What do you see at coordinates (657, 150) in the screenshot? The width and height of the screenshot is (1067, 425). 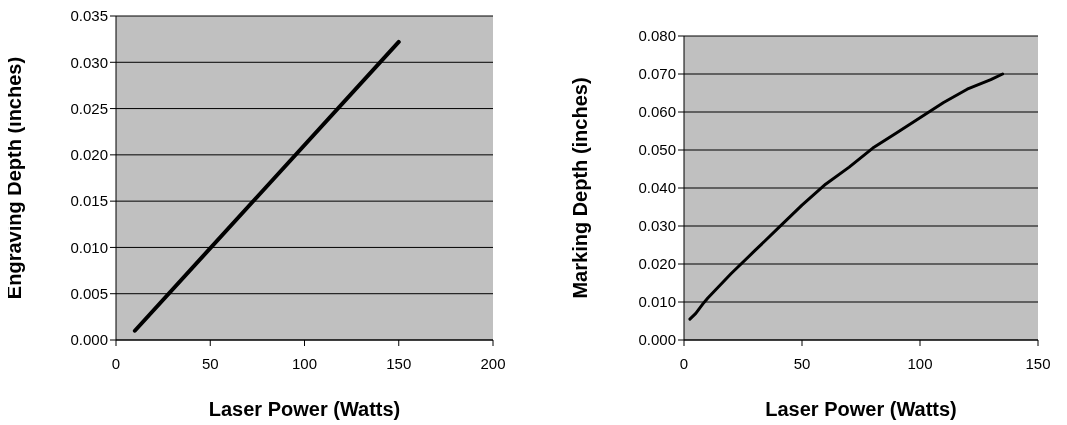 I see `y-tick-label: 0.050` at bounding box center [657, 150].